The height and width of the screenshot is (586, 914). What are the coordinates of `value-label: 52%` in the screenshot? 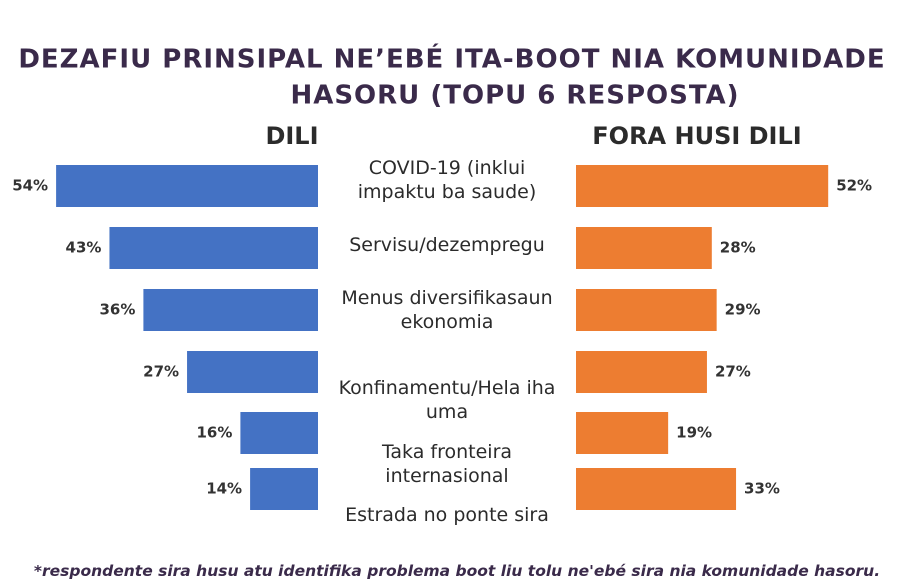 It's located at (854, 186).